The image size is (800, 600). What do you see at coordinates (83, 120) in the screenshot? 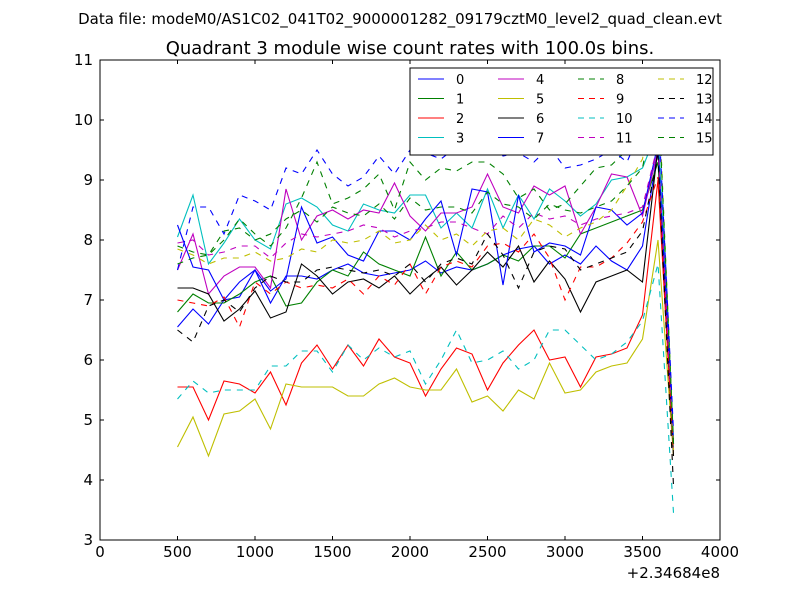
I see `y-tick-label: 10` at bounding box center [83, 120].